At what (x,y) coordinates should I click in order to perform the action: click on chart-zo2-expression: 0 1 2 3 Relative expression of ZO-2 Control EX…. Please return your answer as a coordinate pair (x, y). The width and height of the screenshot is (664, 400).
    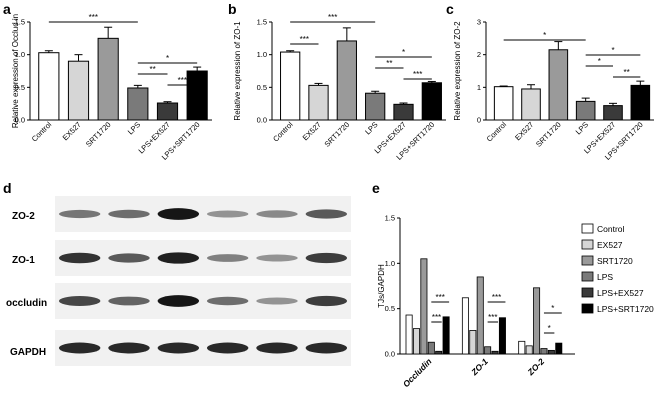
    Looking at the image, I should click on (553, 90).